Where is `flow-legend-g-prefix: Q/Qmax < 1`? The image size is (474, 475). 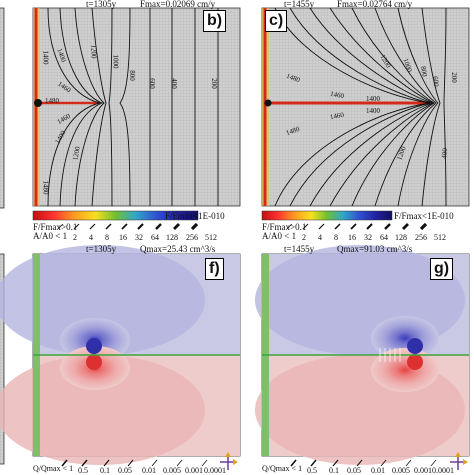 flow-legend-g-prefix: Q/Qmax < 1 is located at coordinates (282, 468).